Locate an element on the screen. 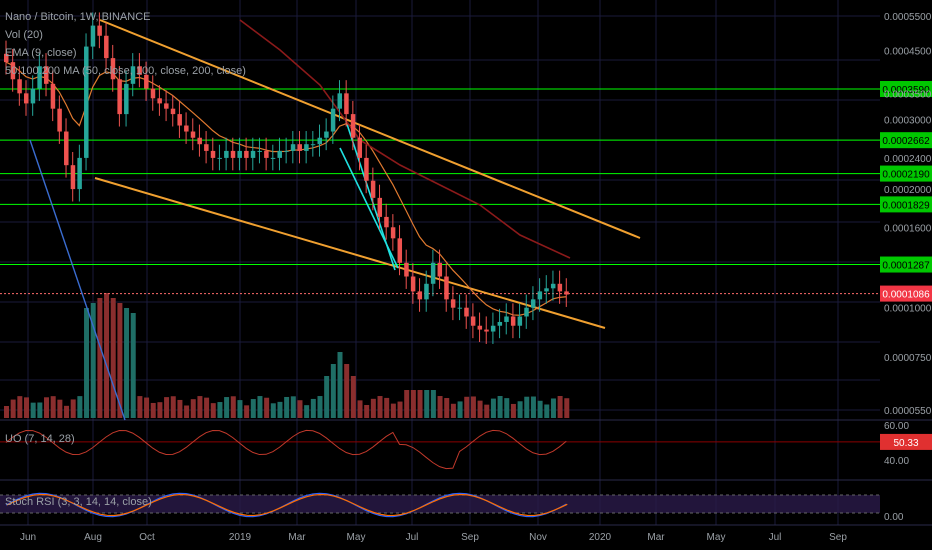  price-tick-label: 0.0004500 is located at coordinates (908, 51).